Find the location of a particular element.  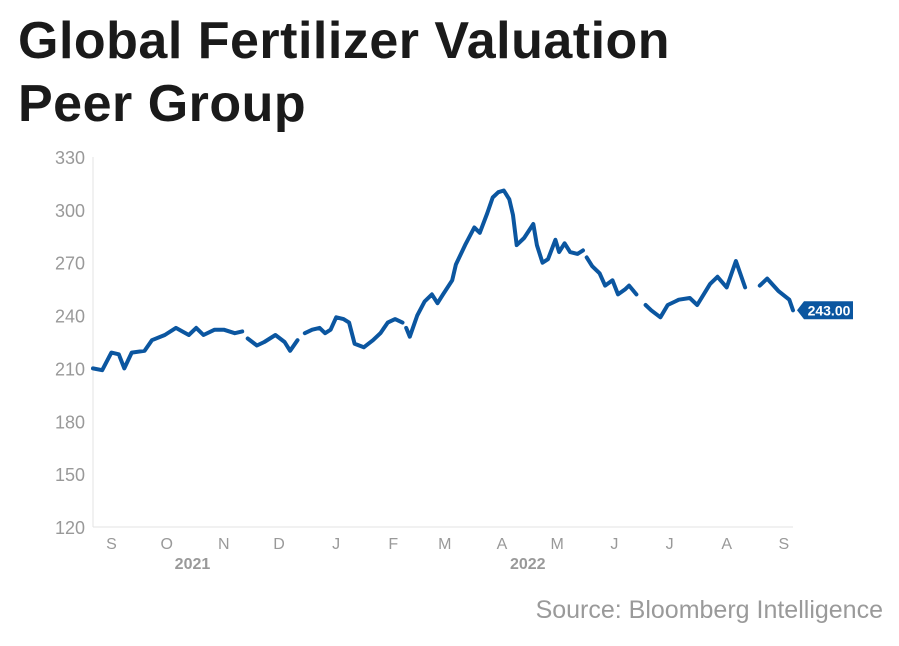

last-value-badge is located at coordinates (825, 310).